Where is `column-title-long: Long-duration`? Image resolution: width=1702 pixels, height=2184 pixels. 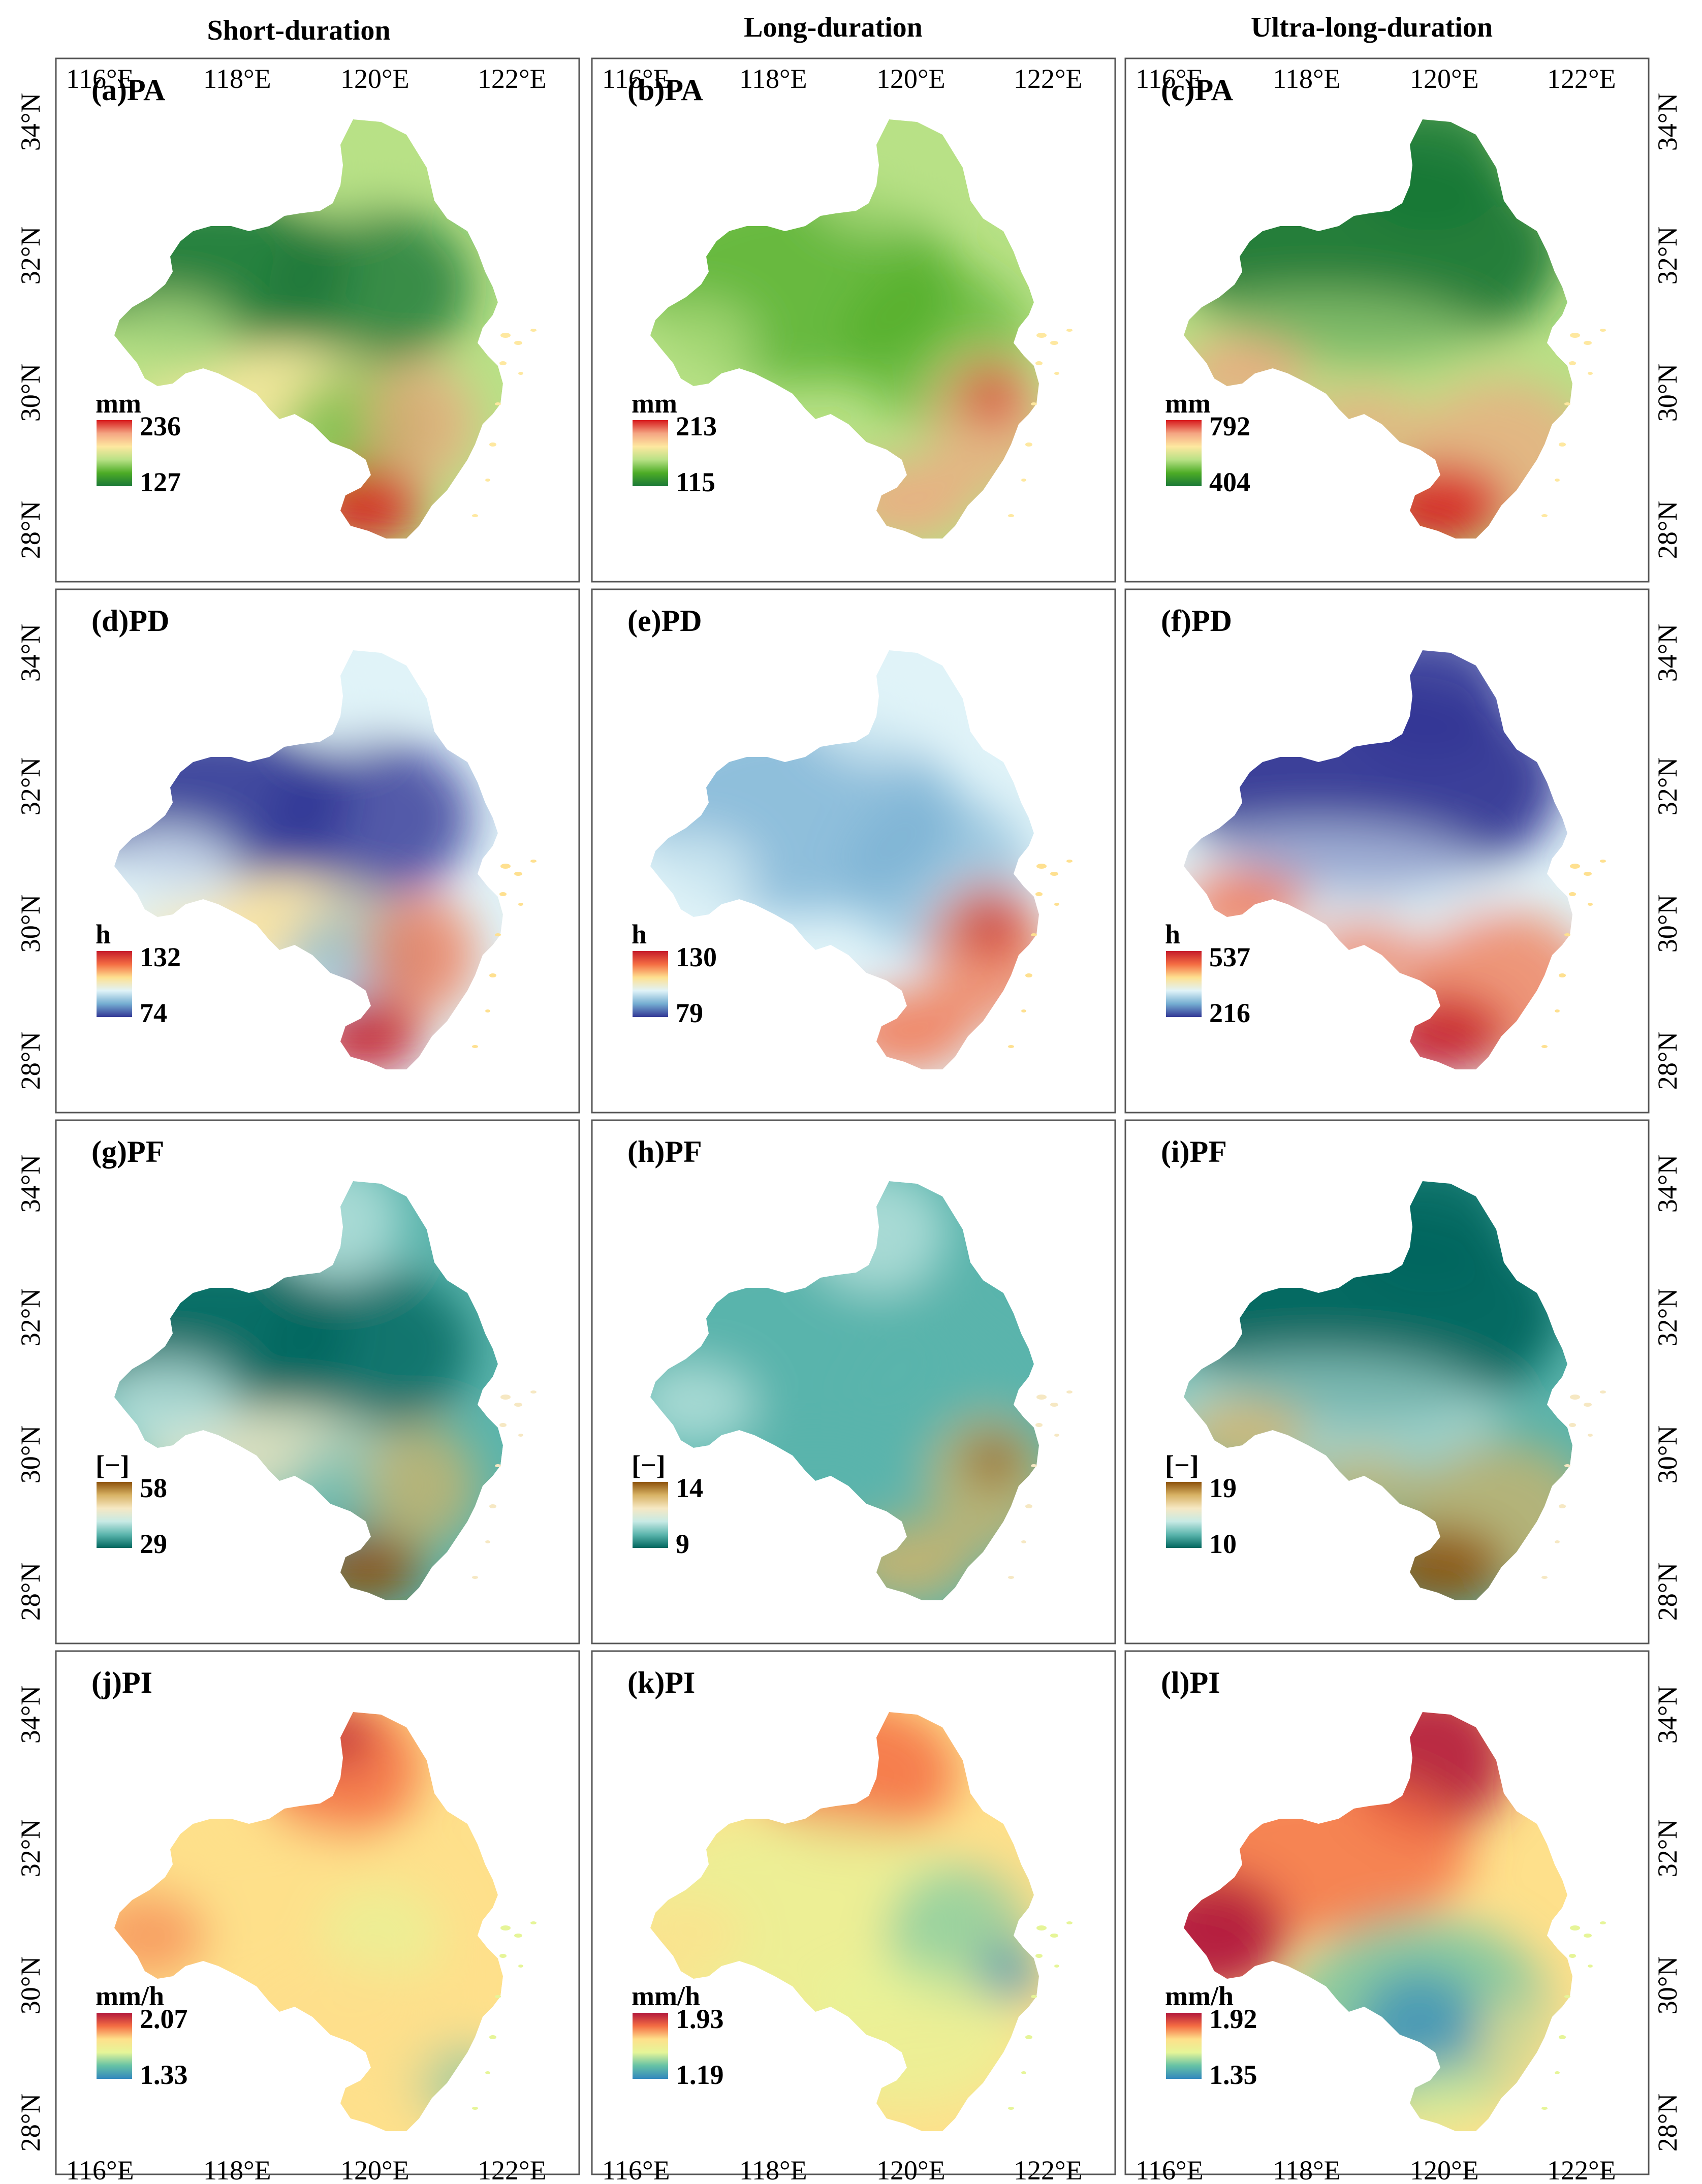 column-title-long: Long-duration is located at coordinates (833, 27).